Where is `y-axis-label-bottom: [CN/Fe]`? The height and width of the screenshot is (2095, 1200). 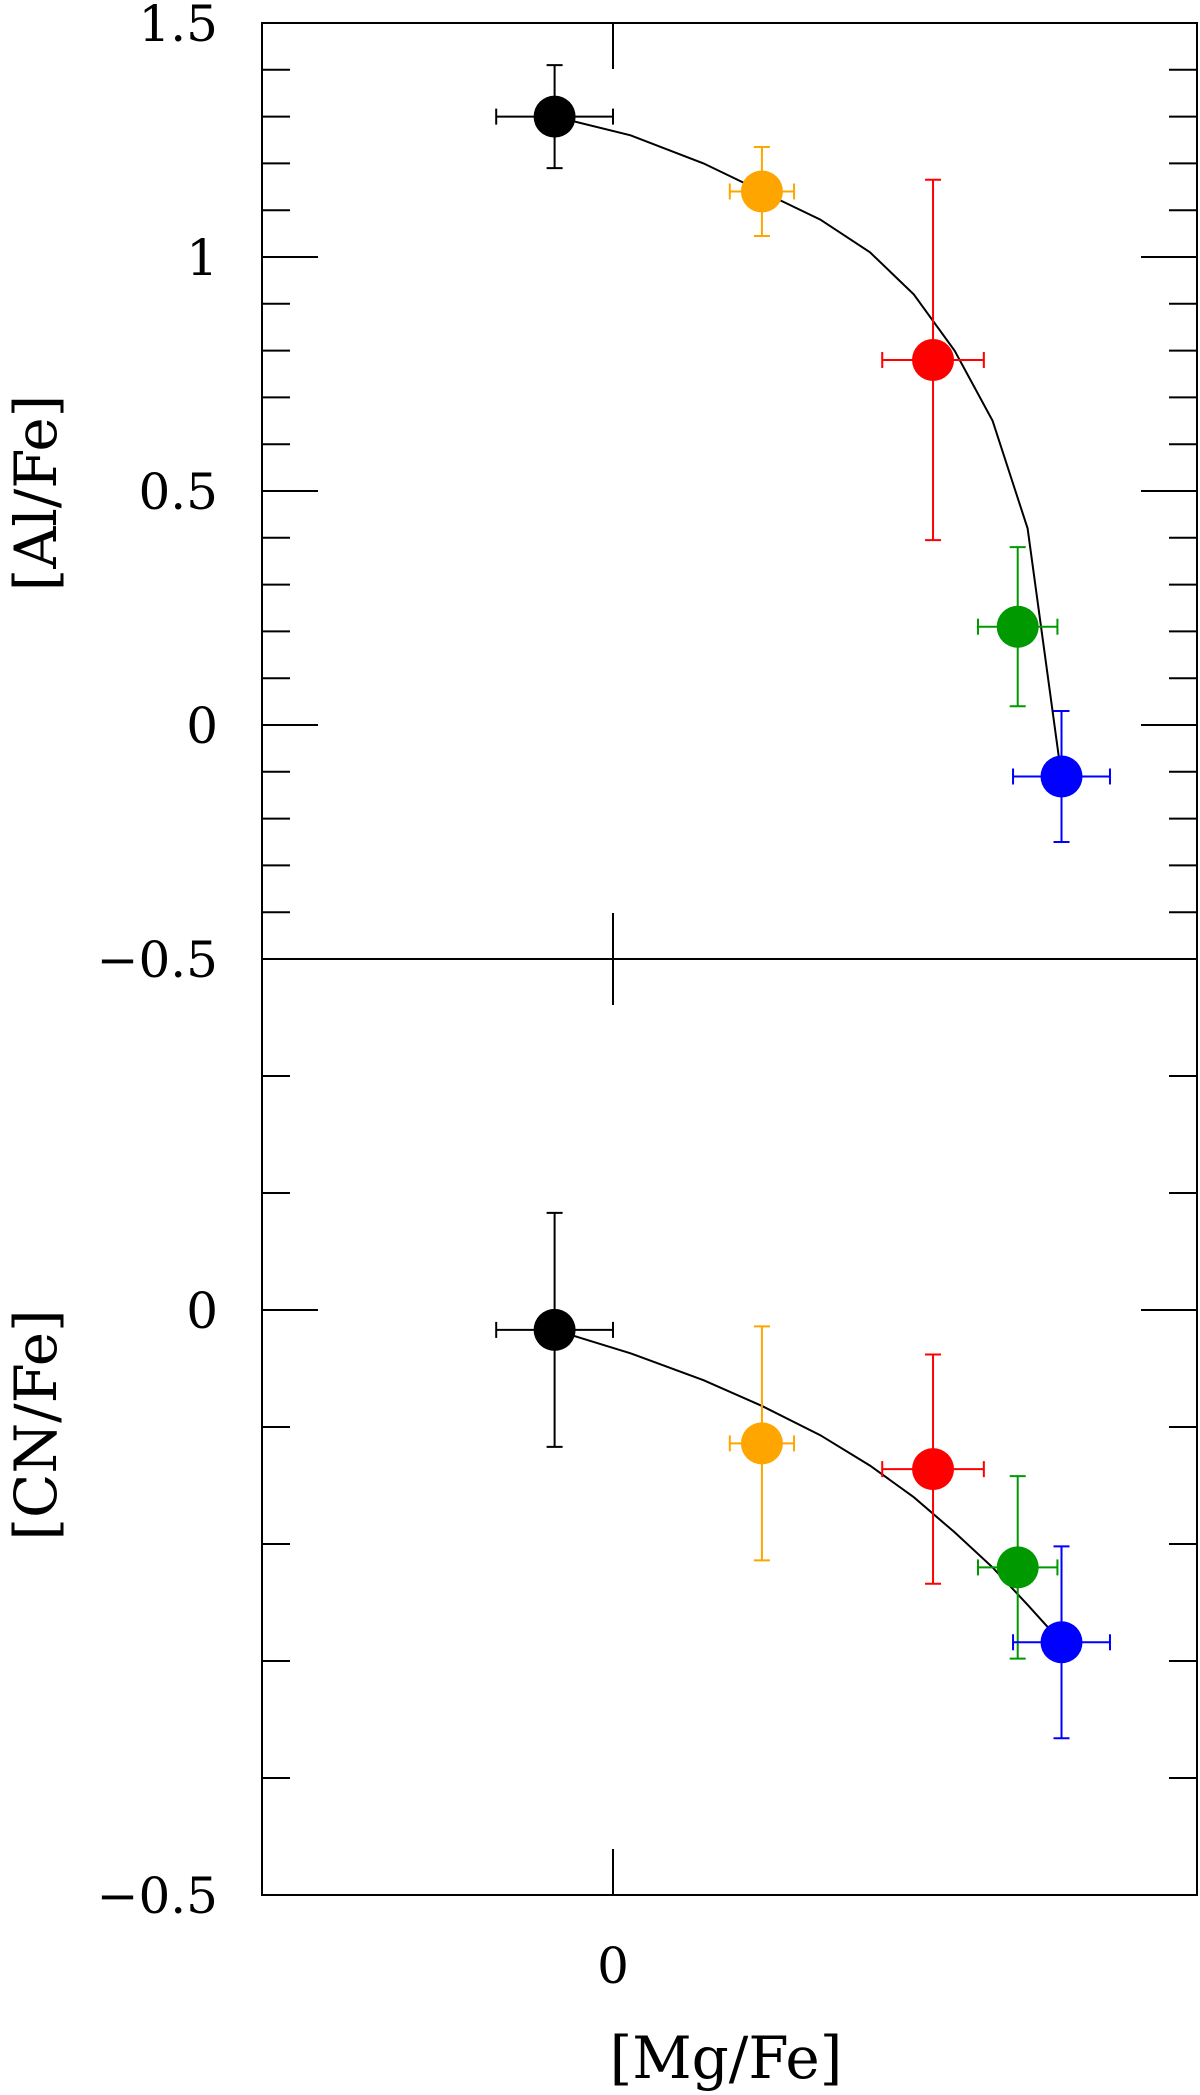
y-axis-label-bottom: [CN/Fe] is located at coordinates (36, 1424).